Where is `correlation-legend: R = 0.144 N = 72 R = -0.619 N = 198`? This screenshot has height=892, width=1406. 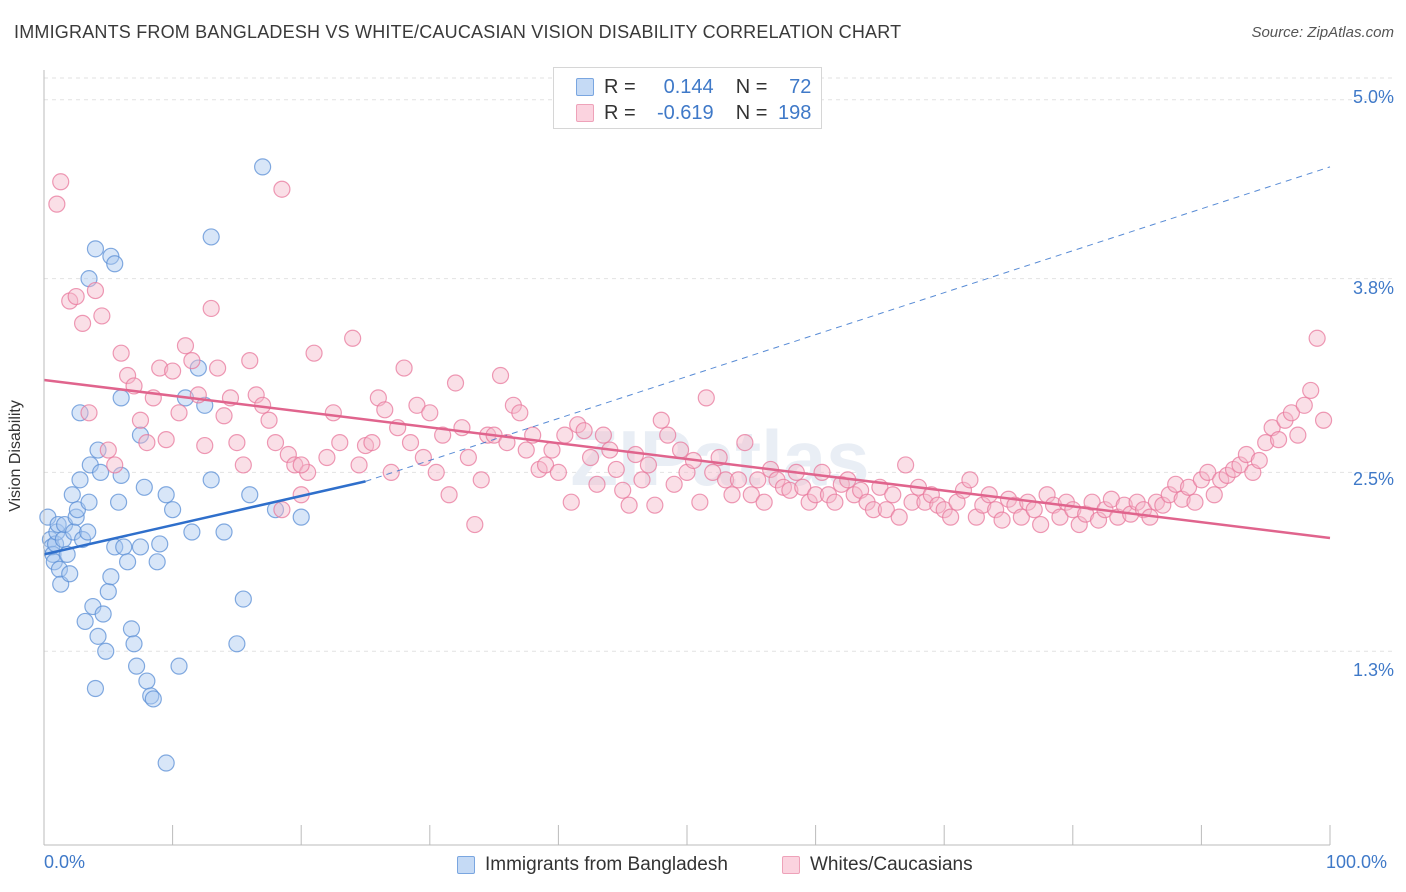
correlation-legend: R = 0.144 N = 72 R = -0.619 N = 198 is located at coordinates (687, 98).